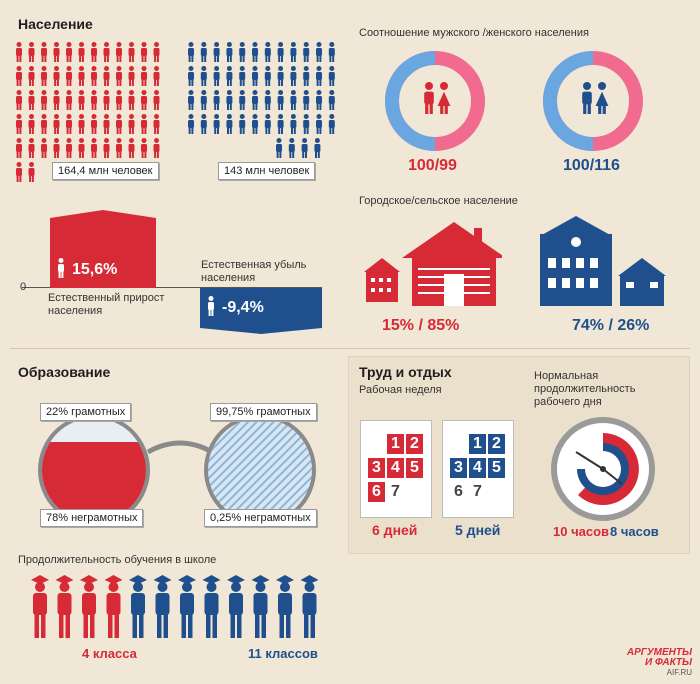 The width and height of the screenshot is (700, 684). I want to click on couple-icon, so click(595, 98).